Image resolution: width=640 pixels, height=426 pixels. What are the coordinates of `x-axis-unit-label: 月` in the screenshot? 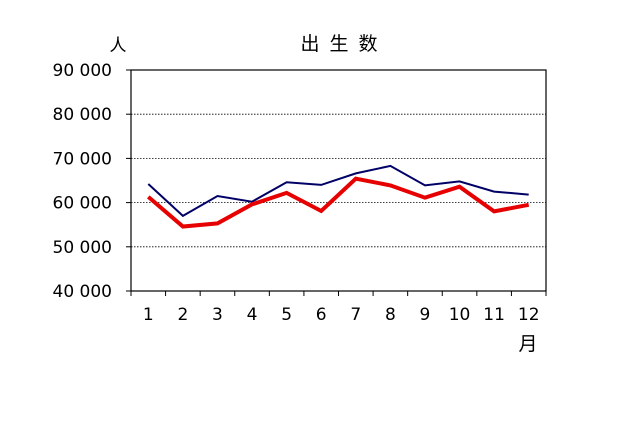 It's located at (527, 344).